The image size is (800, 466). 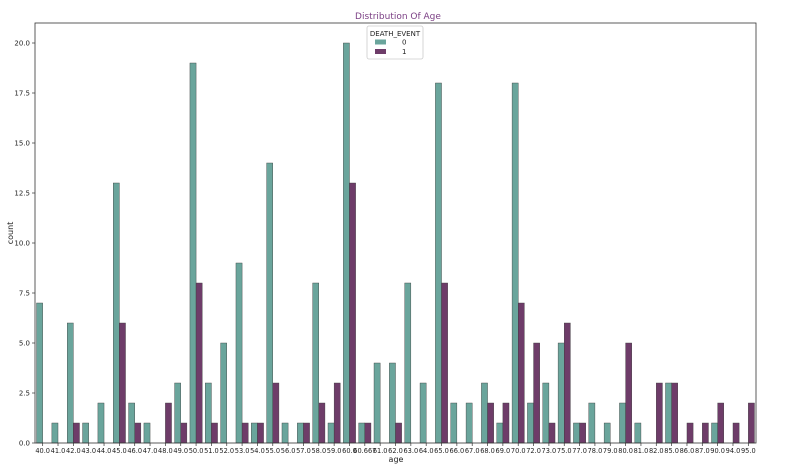 I want to click on bar-68.0-series-1, so click(x=490, y=423).